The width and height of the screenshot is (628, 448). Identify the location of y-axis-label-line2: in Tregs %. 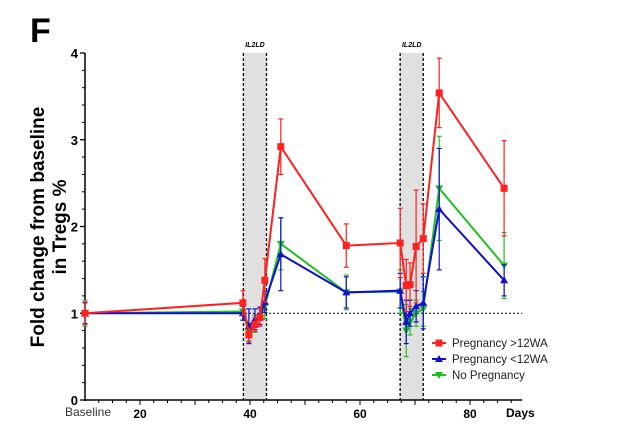
(60, 226).